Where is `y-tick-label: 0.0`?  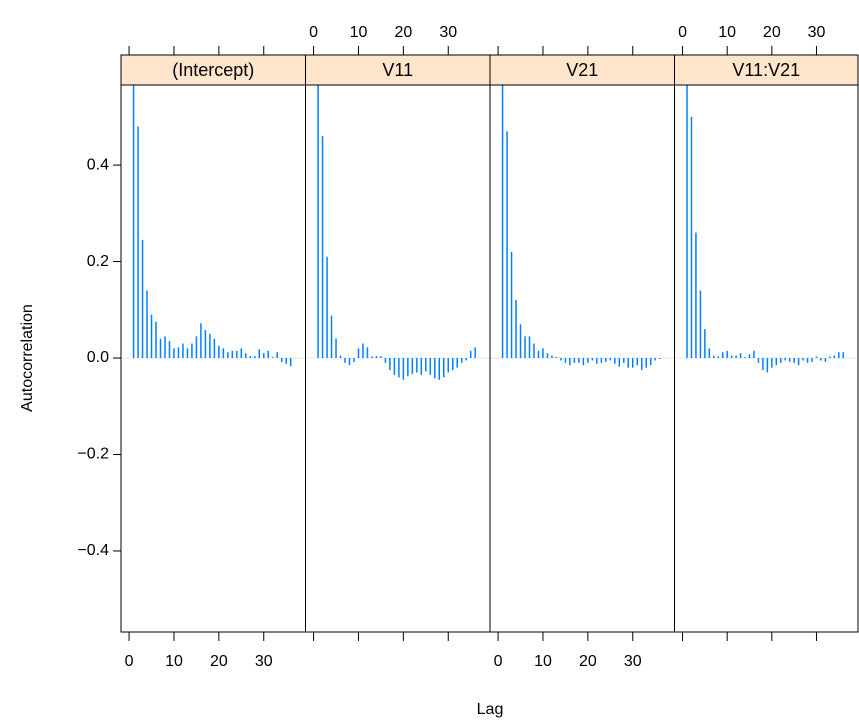 y-tick-label: 0.0 is located at coordinates (98, 357).